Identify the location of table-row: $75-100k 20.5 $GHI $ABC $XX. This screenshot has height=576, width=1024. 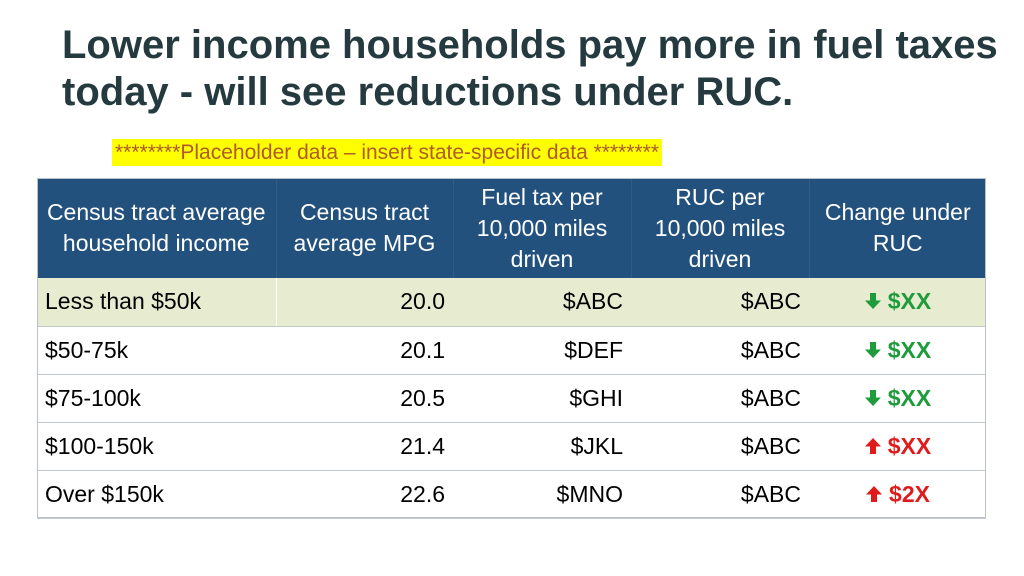
(511, 398).